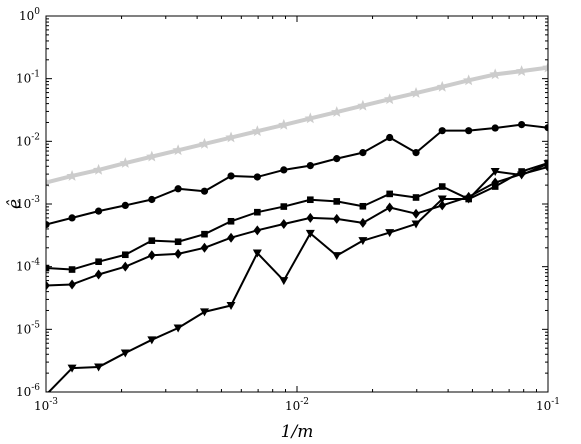 This screenshot has width=581, height=444. I want to click on x-tick-label: 10⁻¹, so click(548, 405).